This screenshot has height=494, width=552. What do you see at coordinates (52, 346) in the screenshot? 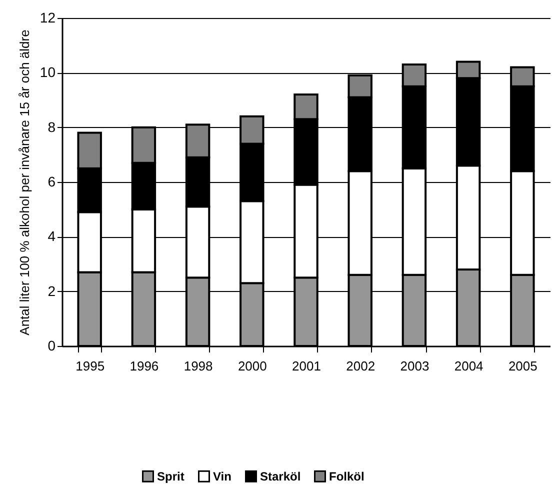
I see `y-tick-label: 0` at bounding box center [52, 346].